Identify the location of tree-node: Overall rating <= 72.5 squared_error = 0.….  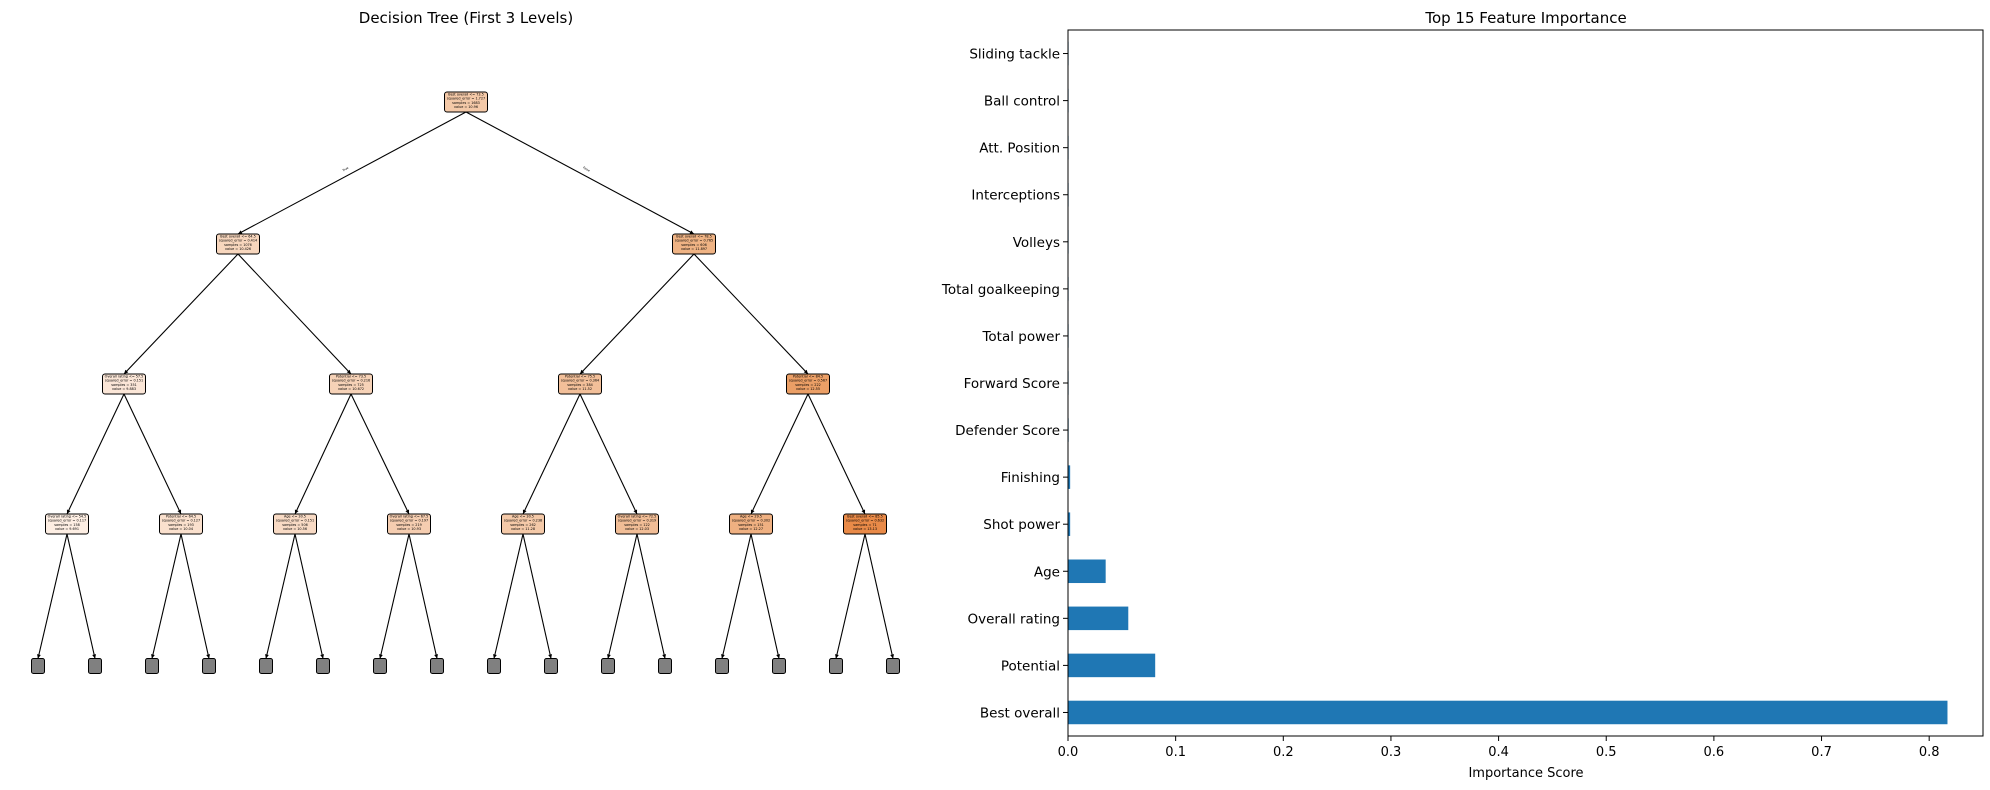
(637, 524).